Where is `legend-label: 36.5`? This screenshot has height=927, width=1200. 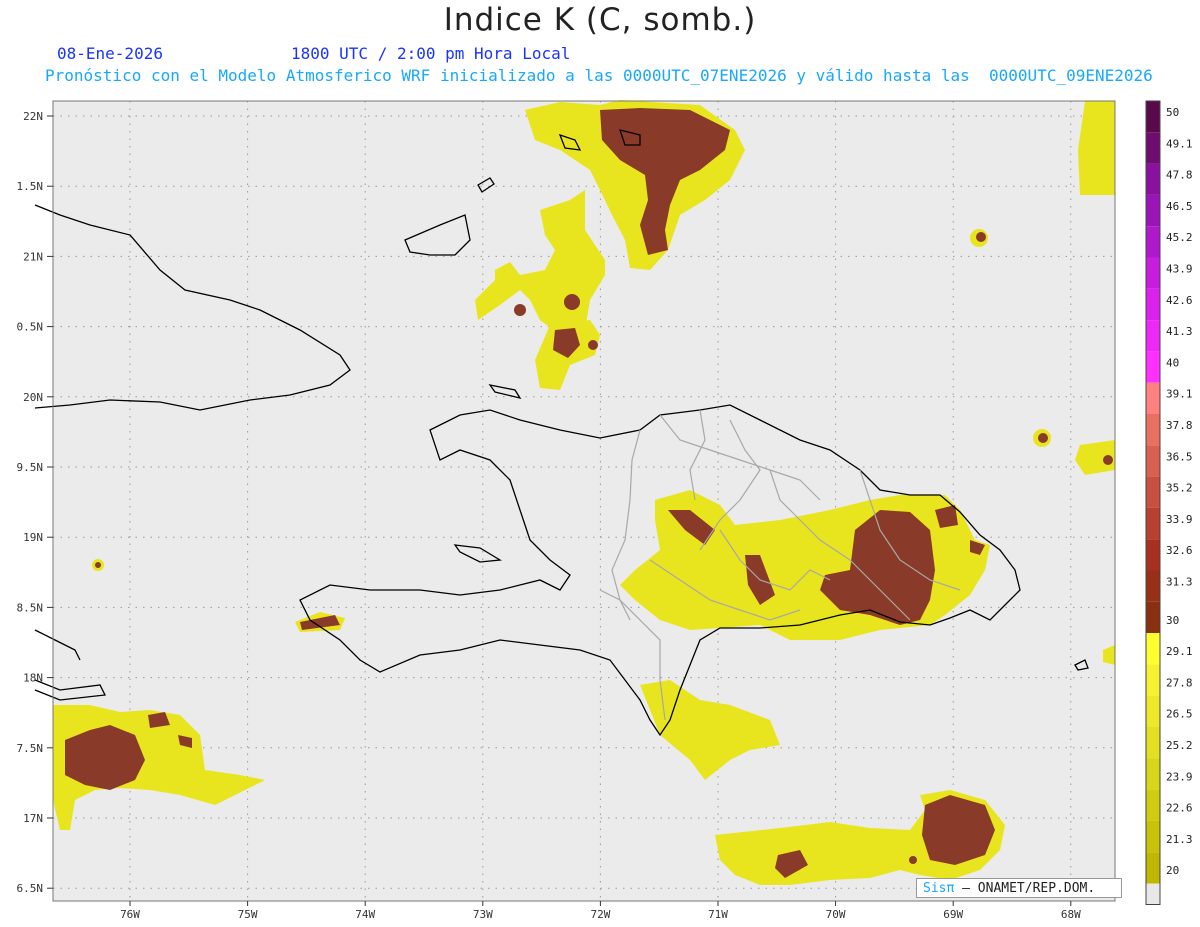 legend-label: 36.5 is located at coordinates (1179, 456).